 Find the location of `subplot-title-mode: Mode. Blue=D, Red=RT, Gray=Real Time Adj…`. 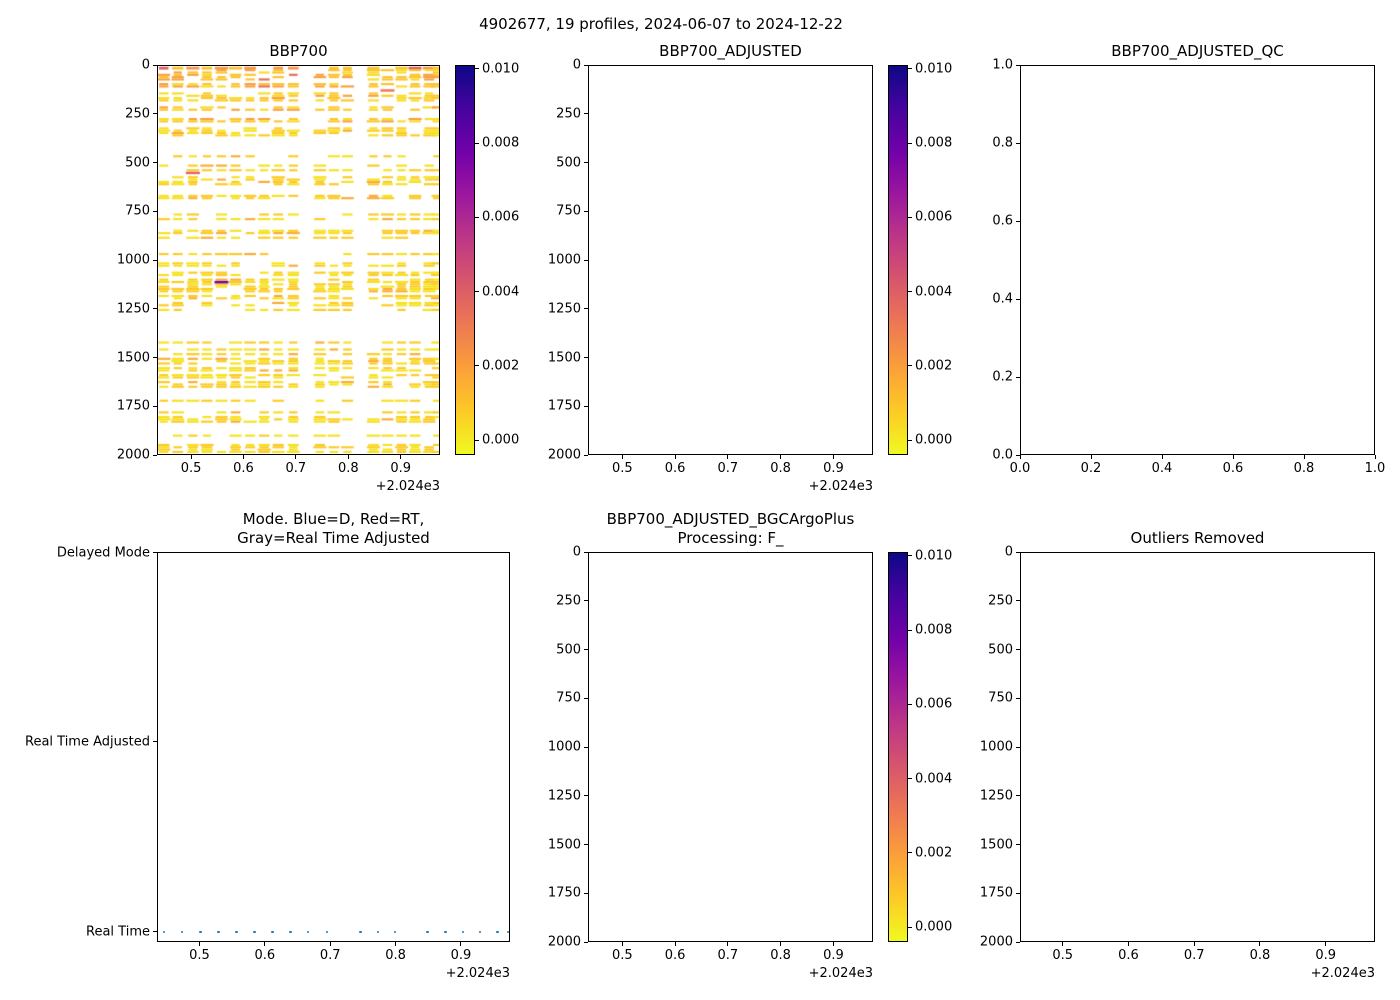

subplot-title-mode: Mode. Blue=D, Red=RT, Gray=Real Time Adj… is located at coordinates (333, 528).